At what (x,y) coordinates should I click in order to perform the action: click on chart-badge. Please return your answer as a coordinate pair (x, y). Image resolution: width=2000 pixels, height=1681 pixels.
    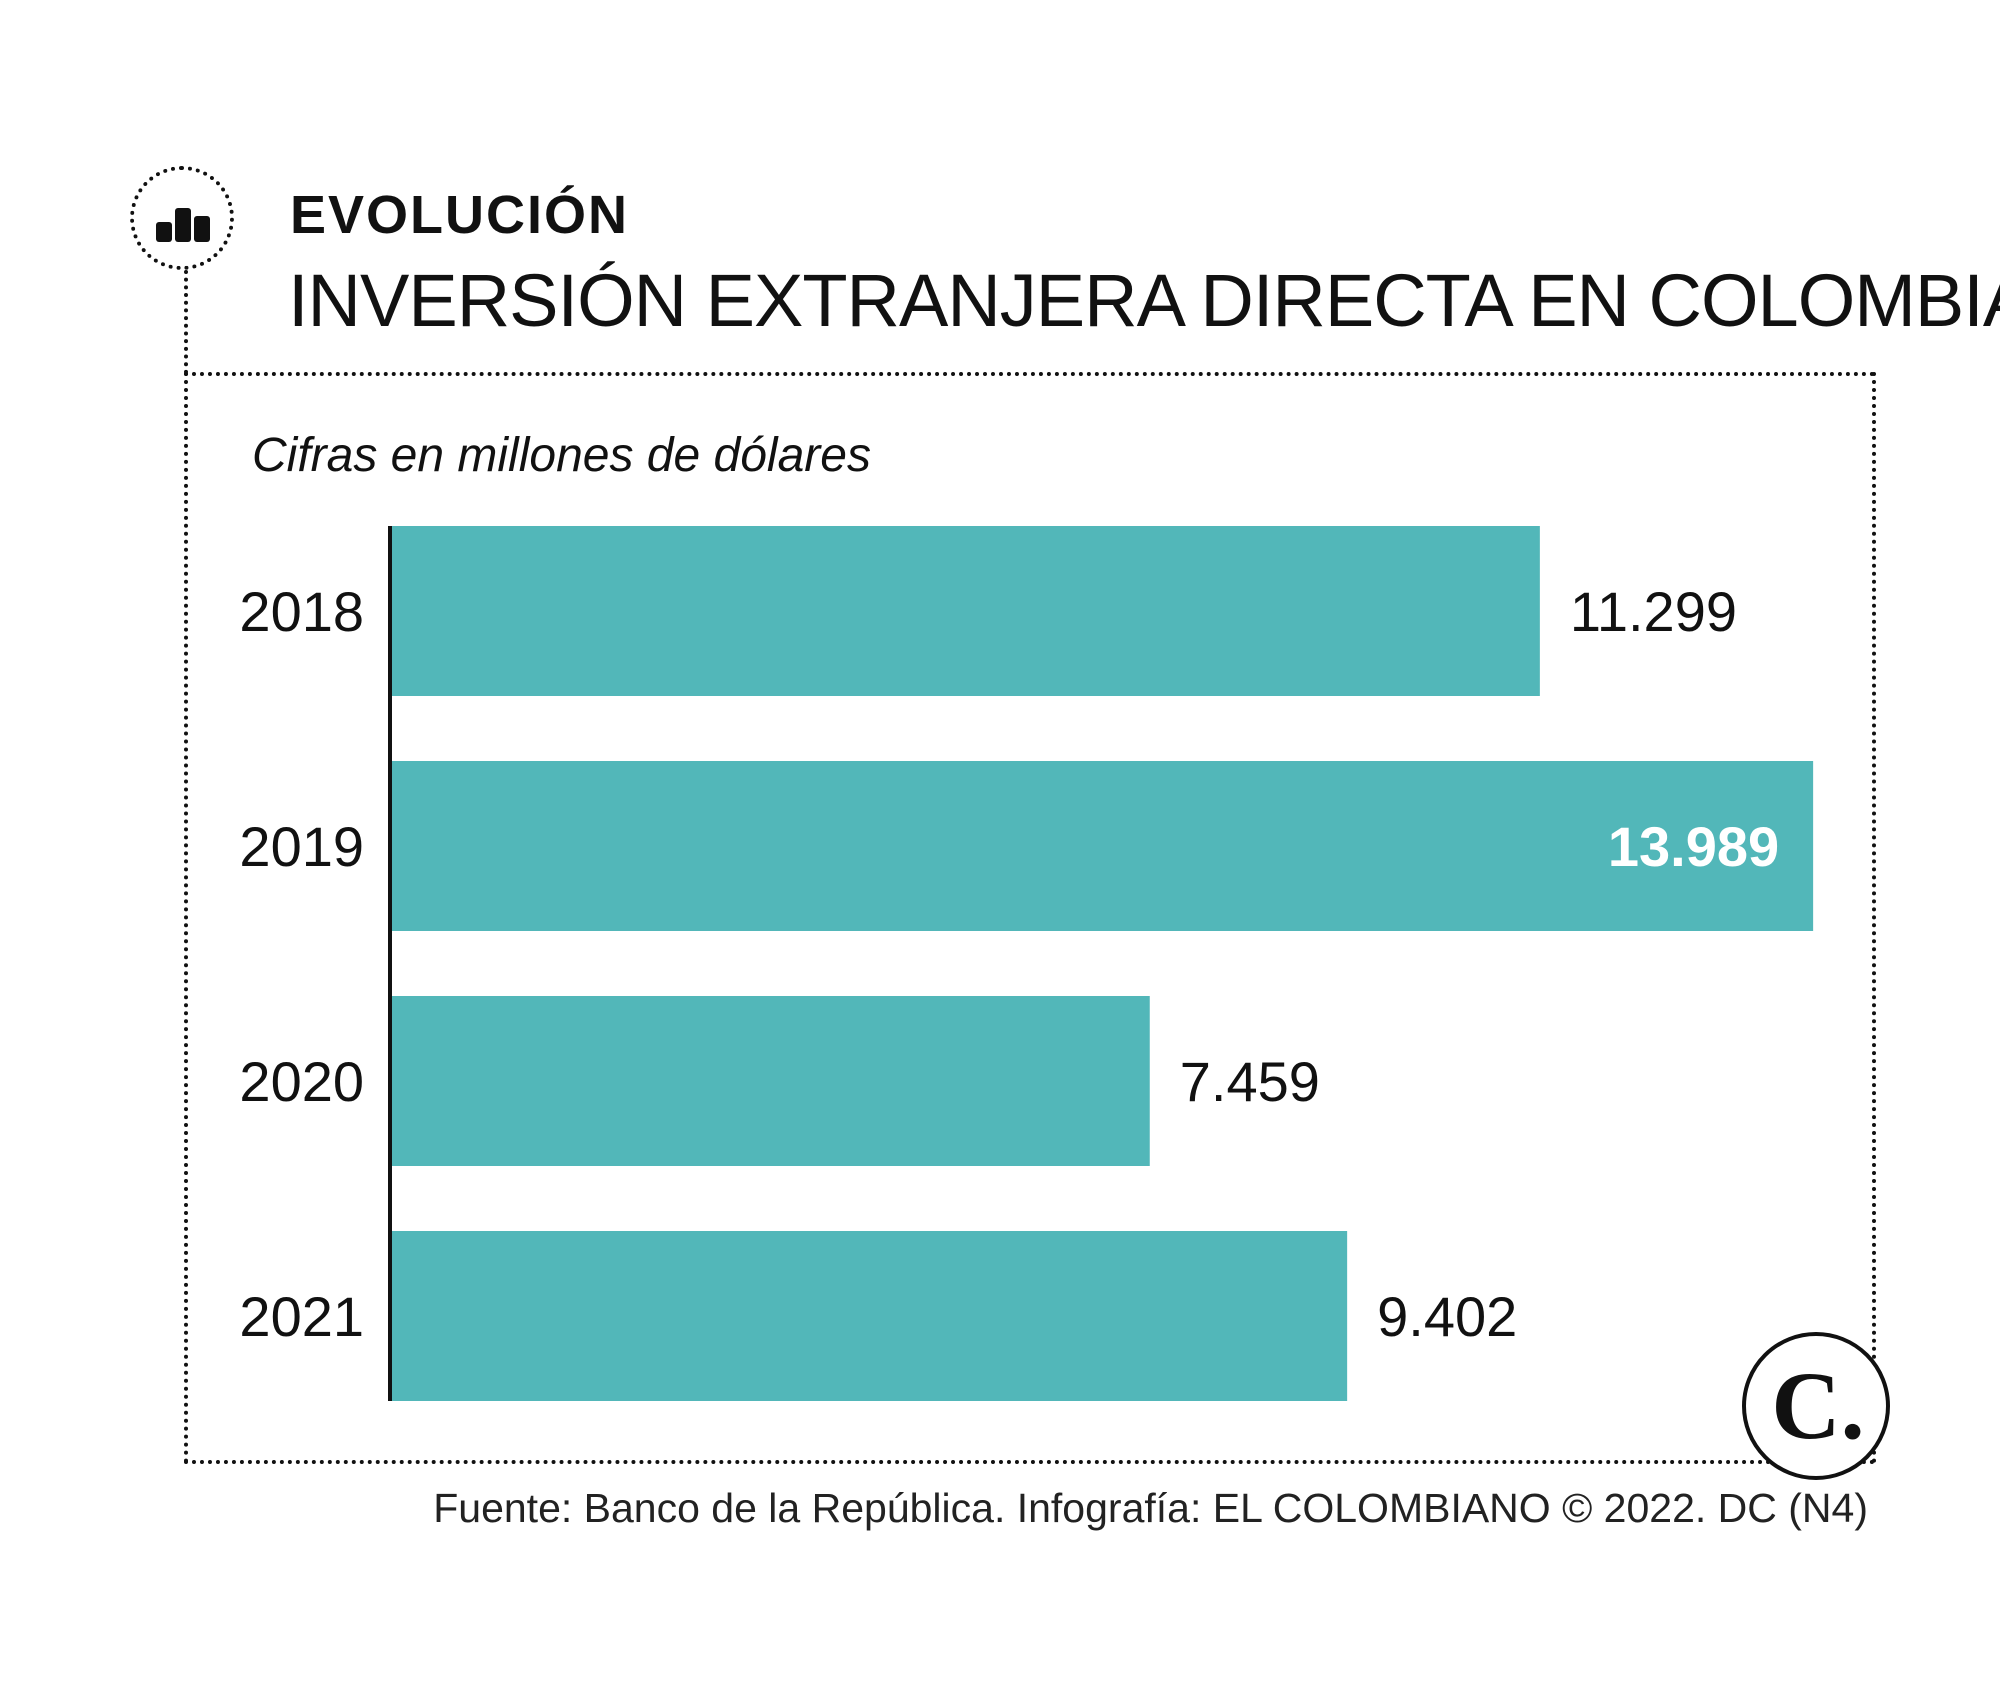
    Looking at the image, I should click on (182, 218).